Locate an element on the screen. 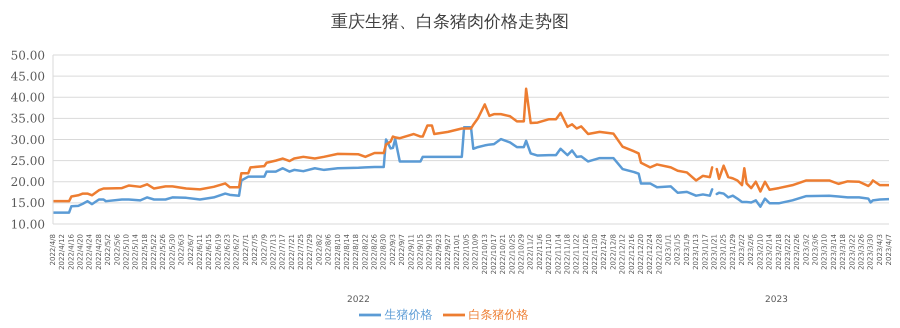 Image resolution: width=900 pixels, height=328 pixels. y-tick-label: 50.00 is located at coordinates (27, 55).